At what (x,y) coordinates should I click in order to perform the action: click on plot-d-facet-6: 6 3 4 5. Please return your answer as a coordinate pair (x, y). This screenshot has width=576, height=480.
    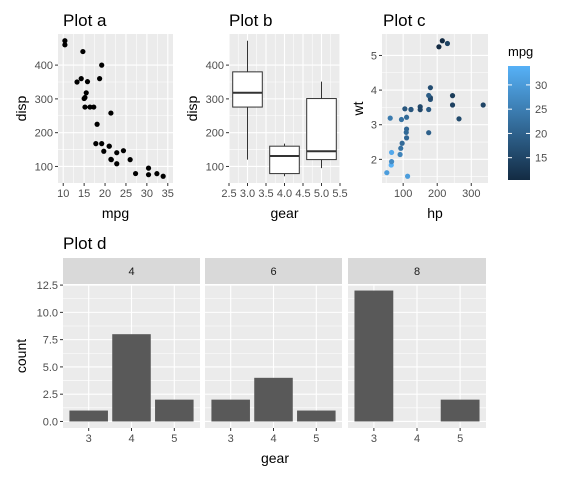
    Looking at the image, I should click on (273, 351).